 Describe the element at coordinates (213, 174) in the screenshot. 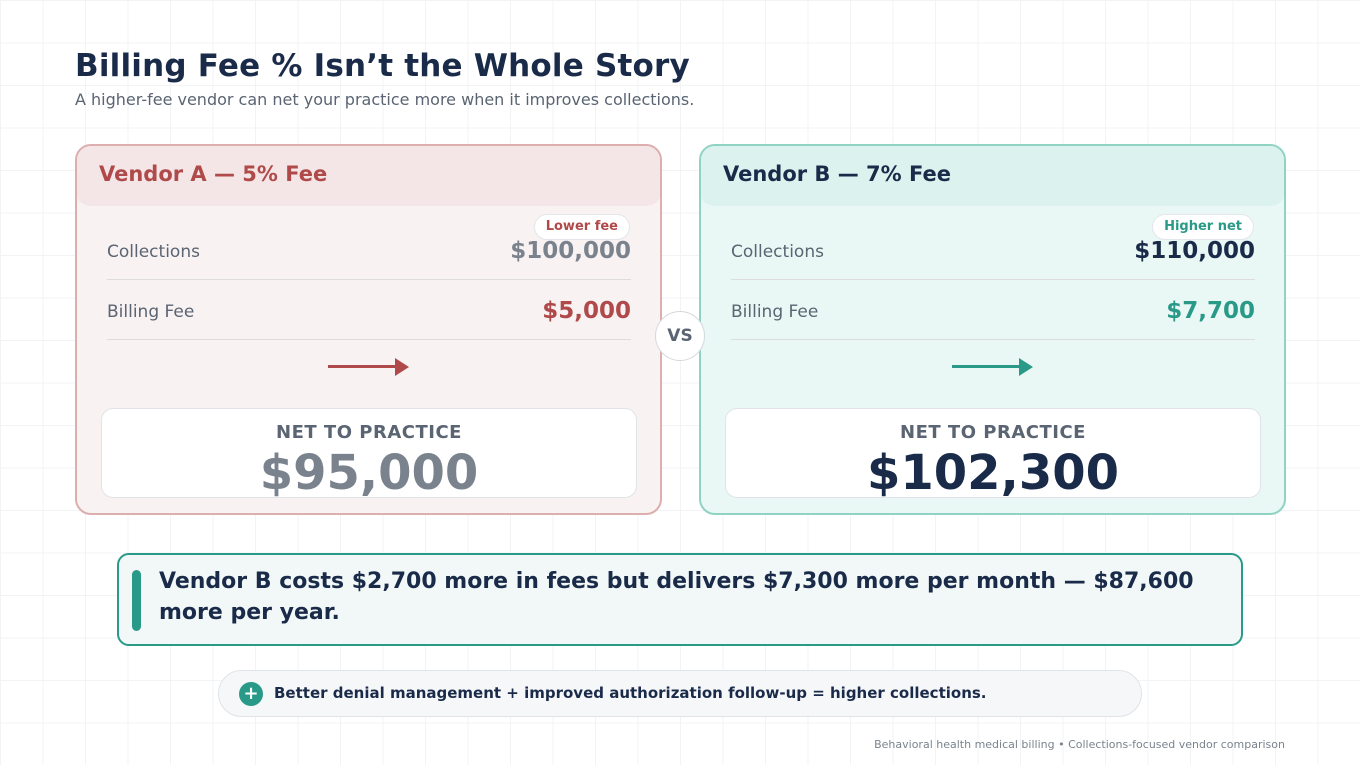

I see `vendor-a-title: Vendor A — 5% Fee` at that location.